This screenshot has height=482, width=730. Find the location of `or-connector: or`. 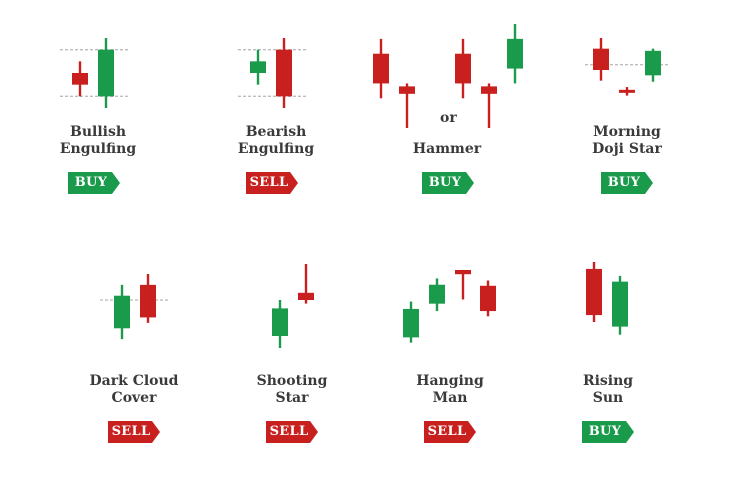

or-connector: or is located at coordinates (448, 118).